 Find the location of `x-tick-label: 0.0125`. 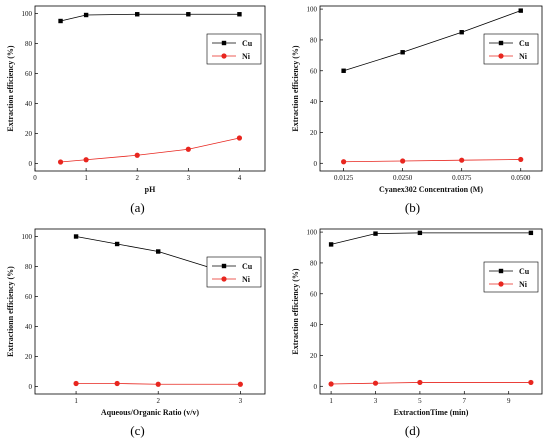

x-tick-label: 0.0125 is located at coordinates (344, 178).